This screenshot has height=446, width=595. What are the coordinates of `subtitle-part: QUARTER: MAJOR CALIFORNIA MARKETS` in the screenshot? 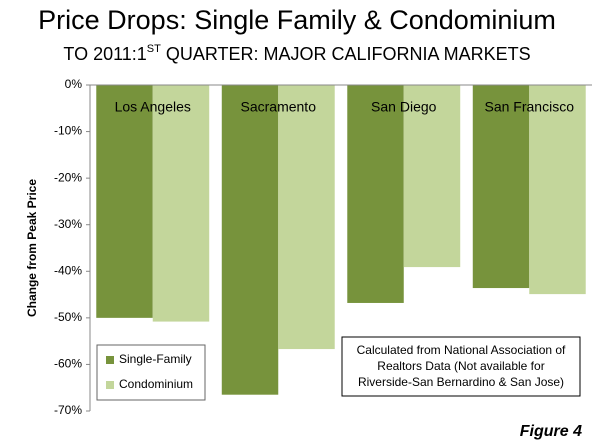 It's located at (346, 54).